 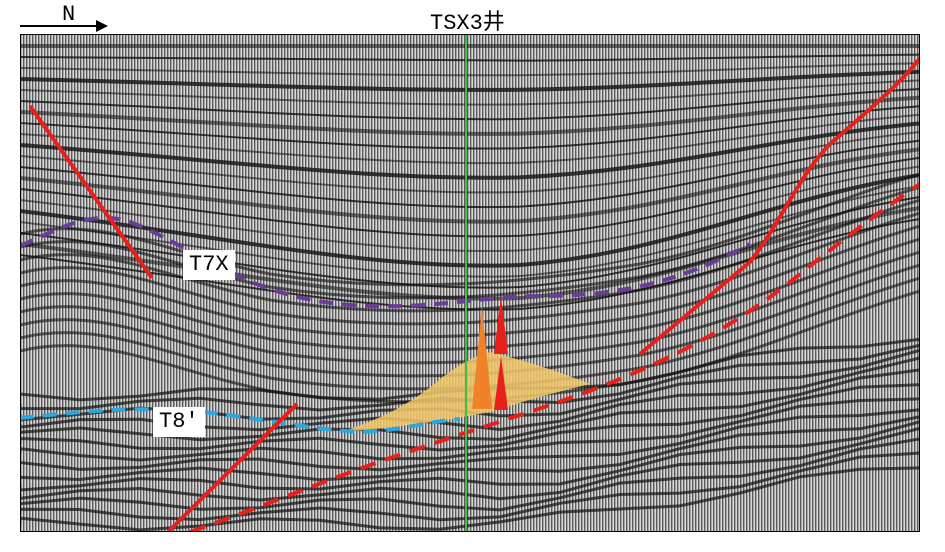 I want to click on horizon-t8-line, so click(x=240, y=421).